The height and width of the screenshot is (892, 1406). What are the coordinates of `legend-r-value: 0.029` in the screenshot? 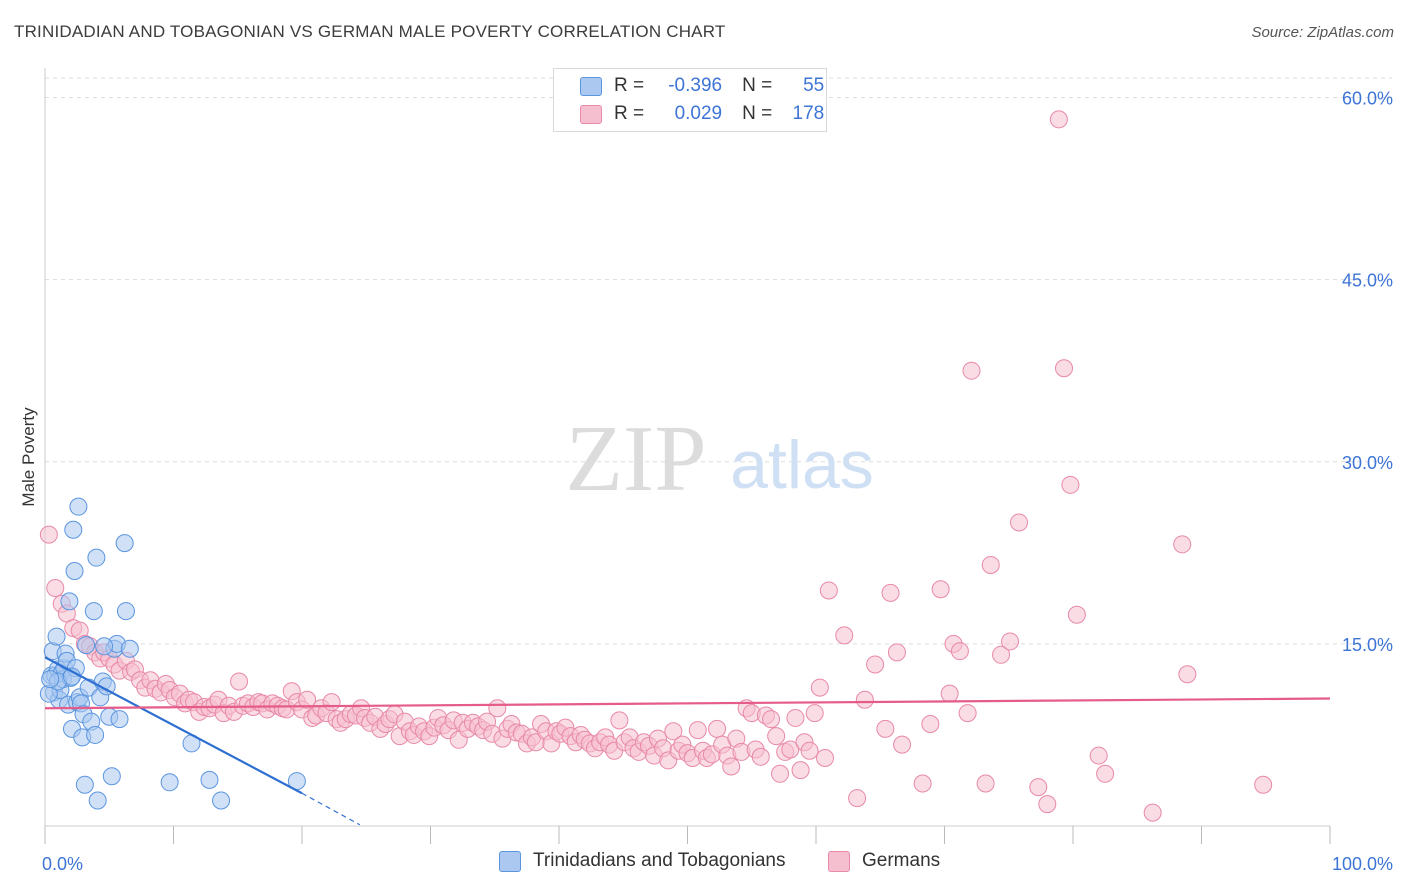 It's located at (698, 113).